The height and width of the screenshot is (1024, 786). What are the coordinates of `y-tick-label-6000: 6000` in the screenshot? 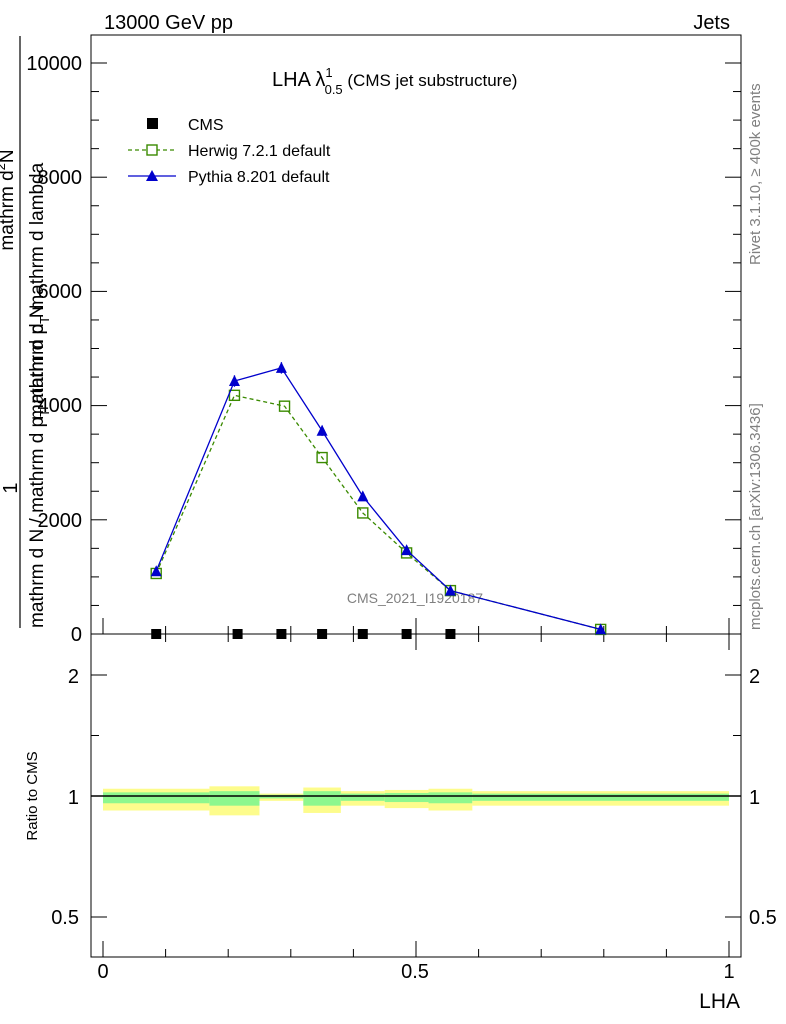 It's located at (60, 292).